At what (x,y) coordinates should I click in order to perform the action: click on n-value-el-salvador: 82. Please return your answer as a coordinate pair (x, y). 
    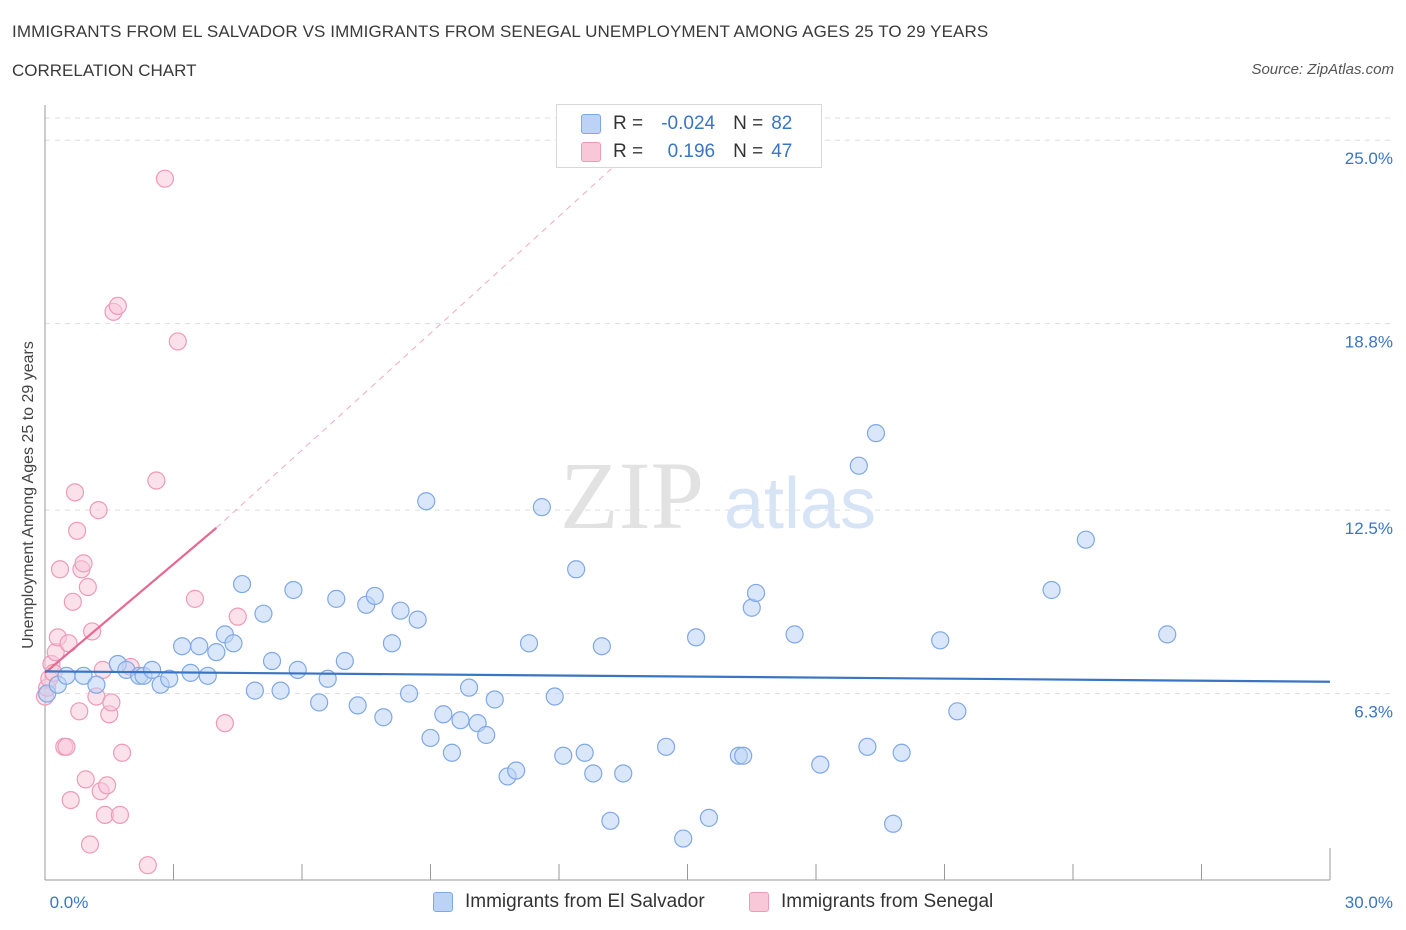
    Looking at the image, I should click on (782, 123).